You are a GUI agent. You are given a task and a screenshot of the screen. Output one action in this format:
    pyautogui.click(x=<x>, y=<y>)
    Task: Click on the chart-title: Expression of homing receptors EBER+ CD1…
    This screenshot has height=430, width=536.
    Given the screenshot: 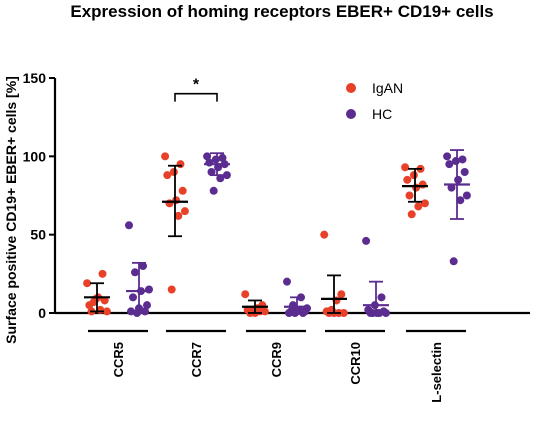 What is the action you would take?
    pyautogui.click(x=281, y=11)
    